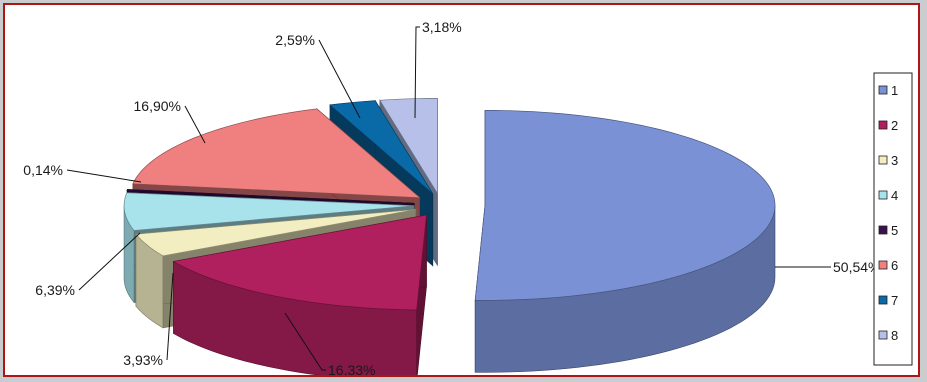 The width and height of the screenshot is (927, 382). Describe the element at coordinates (55, 290) in the screenshot. I see `data-label-4: 6,39%` at that location.